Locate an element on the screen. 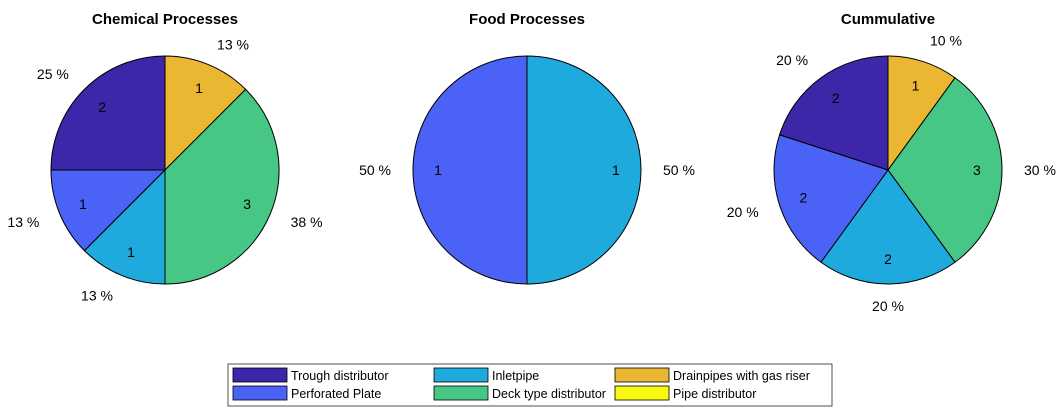 The width and height of the screenshot is (1059, 408). legend-swatch-perforated-plate is located at coordinates (260, 393).